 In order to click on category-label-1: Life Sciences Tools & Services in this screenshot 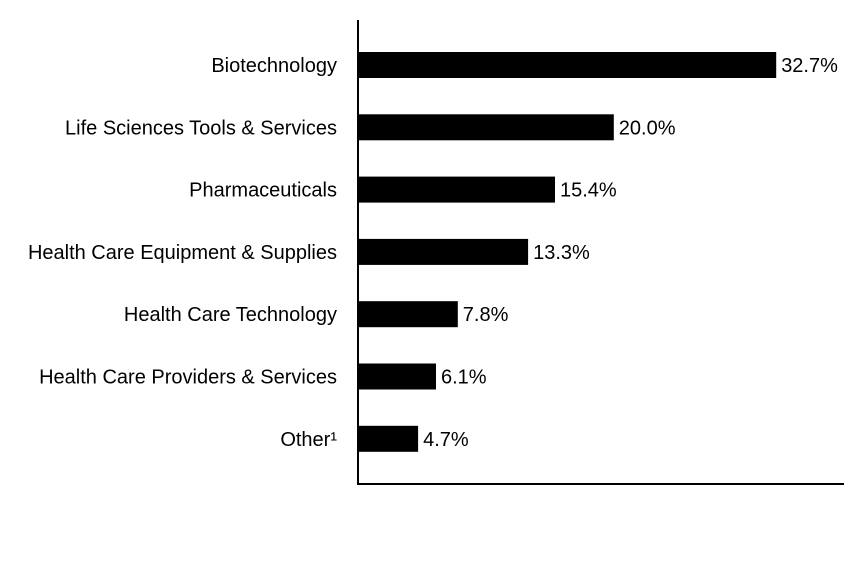, I will do `click(201, 128)`.